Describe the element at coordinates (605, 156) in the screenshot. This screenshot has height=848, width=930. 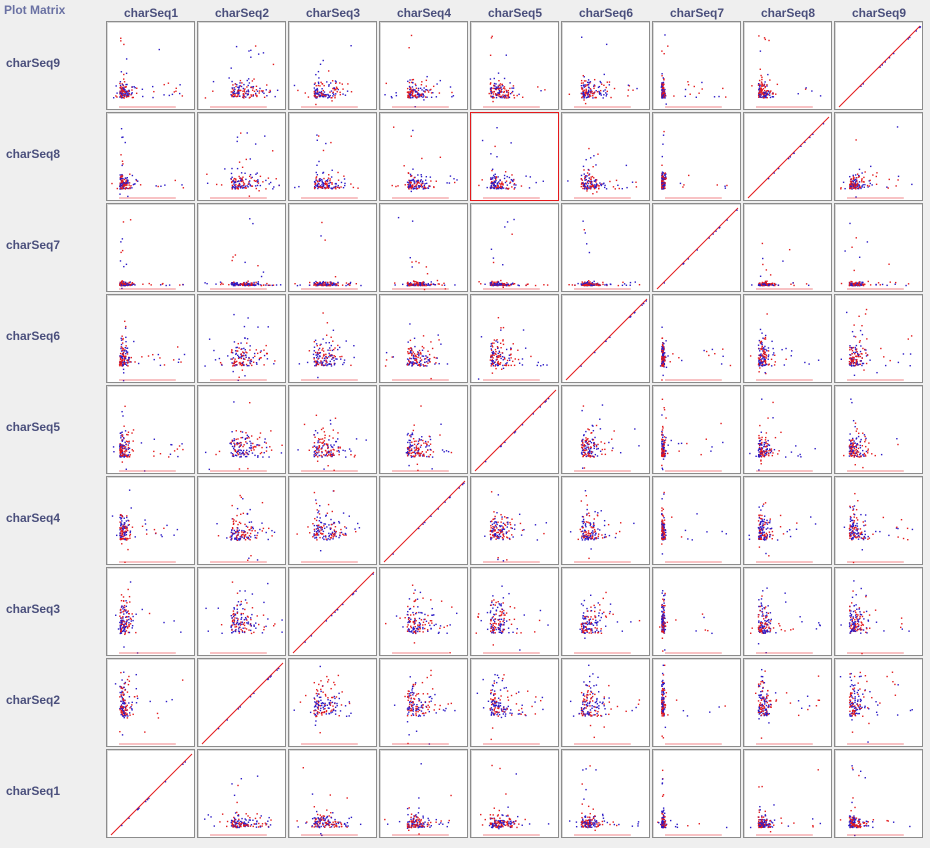
I see `scatter-cell-charSeq8-vs-charSeq6` at that location.